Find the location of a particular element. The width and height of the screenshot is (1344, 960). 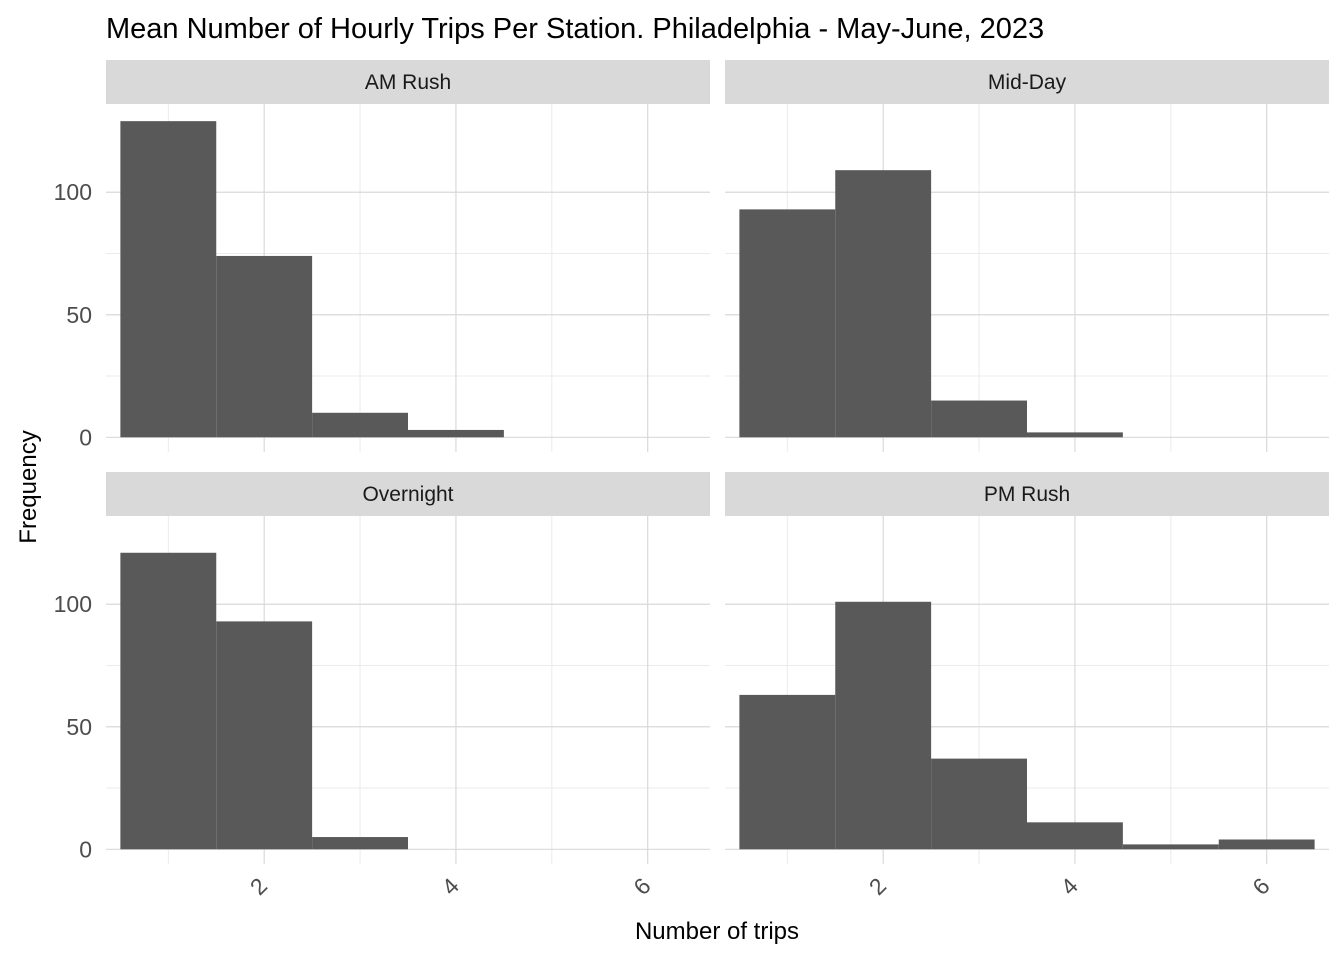

panel-strip-pm-rush is located at coordinates (1027, 494).